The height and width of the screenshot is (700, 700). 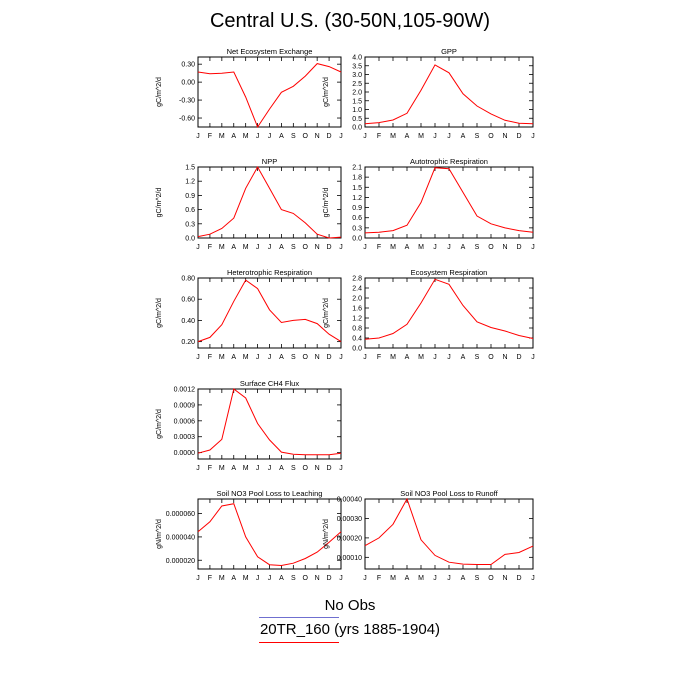 What do you see at coordinates (185, 437) in the screenshot?
I see `y-tick-label: 0.0003` at bounding box center [185, 437].